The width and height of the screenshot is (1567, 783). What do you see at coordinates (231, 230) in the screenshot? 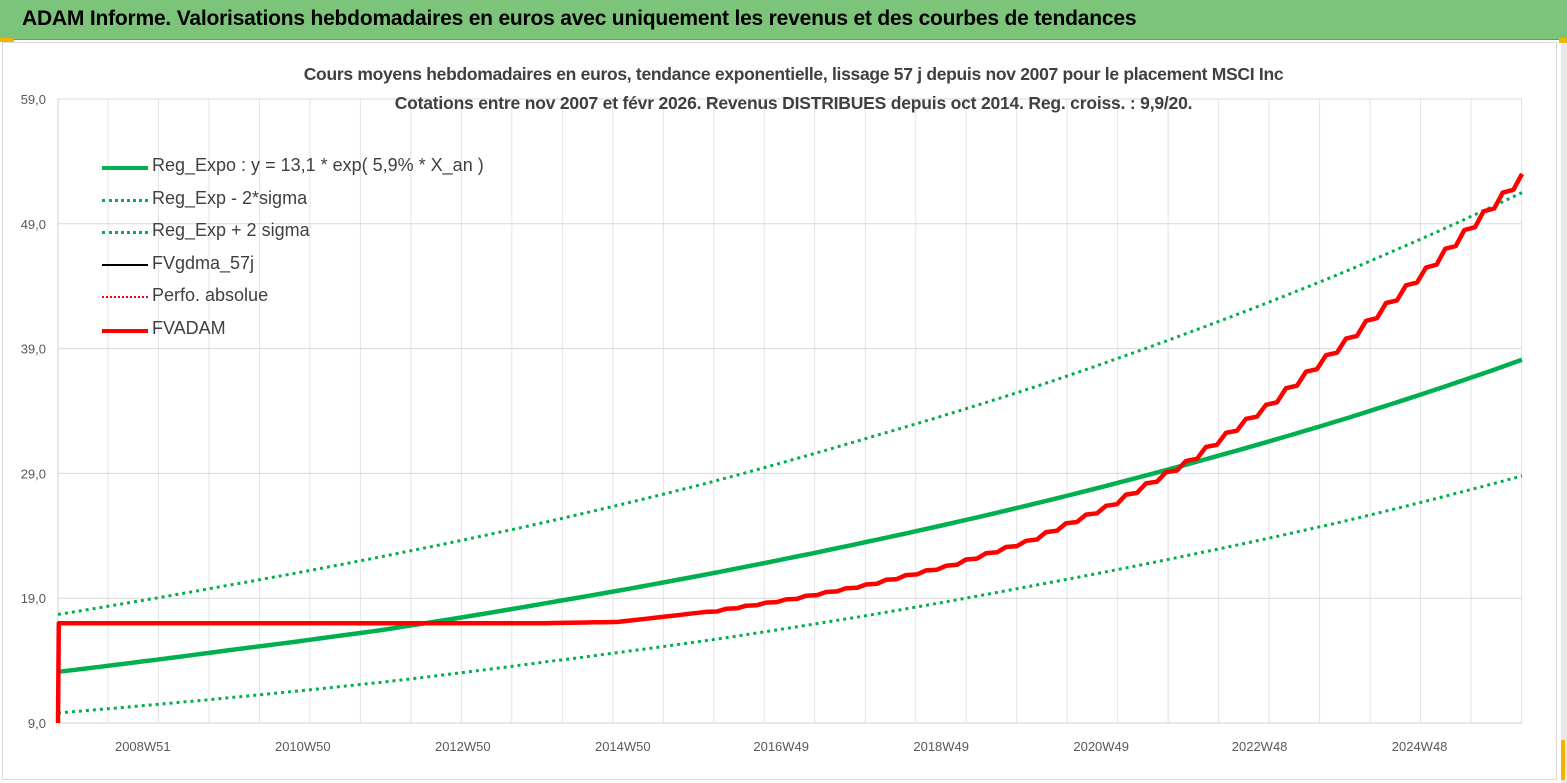
I see `legend-label: Reg_Exp + 2 sigma` at bounding box center [231, 230].